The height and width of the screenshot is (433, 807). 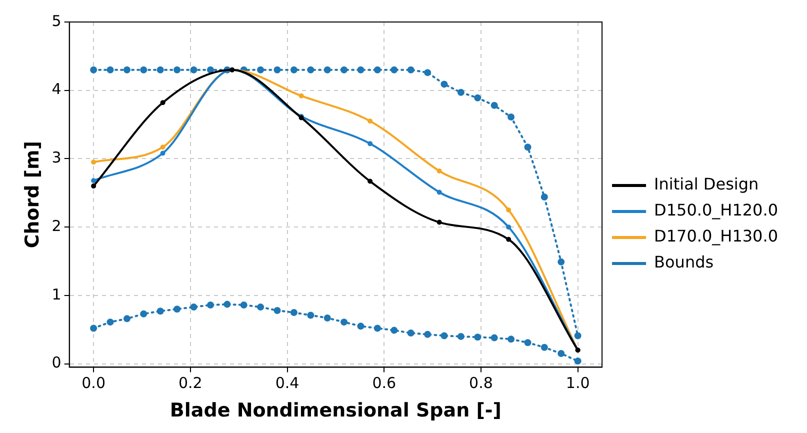 I want to click on x-tick-label: 0.2, so click(x=190, y=383).